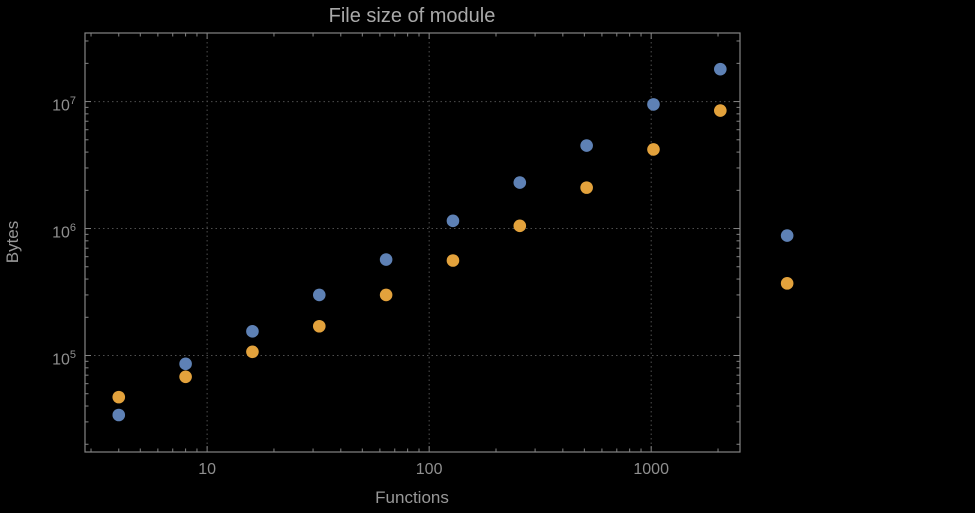 The height and width of the screenshot is (513, 975). I want to click on x-tick-label: 1000, so click(651, 469).